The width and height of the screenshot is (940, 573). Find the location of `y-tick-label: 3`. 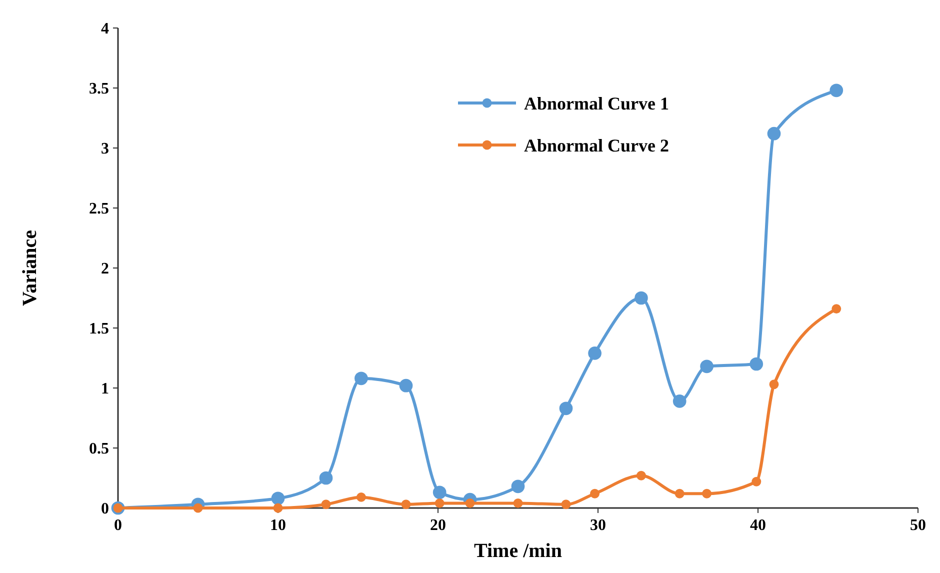

y-tick-label: 3 is located at coordinates (105, 149).